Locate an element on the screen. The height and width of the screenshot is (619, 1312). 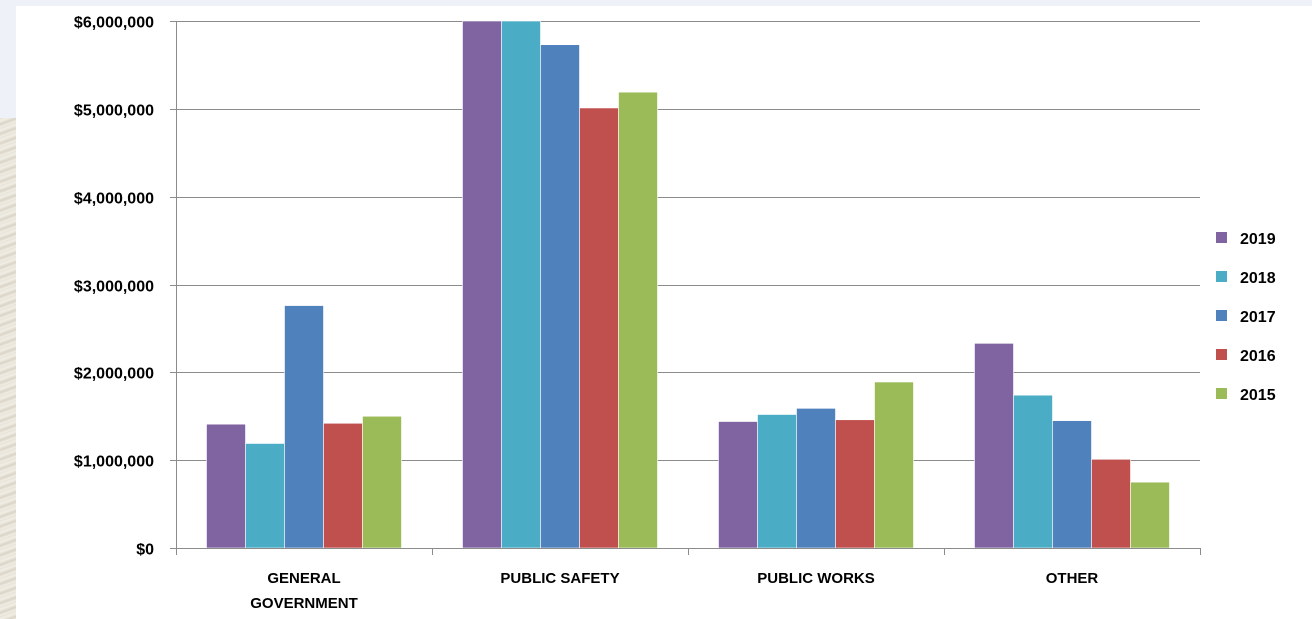
legend-label-2016: 2016 is located at coordinates (1258, 356).